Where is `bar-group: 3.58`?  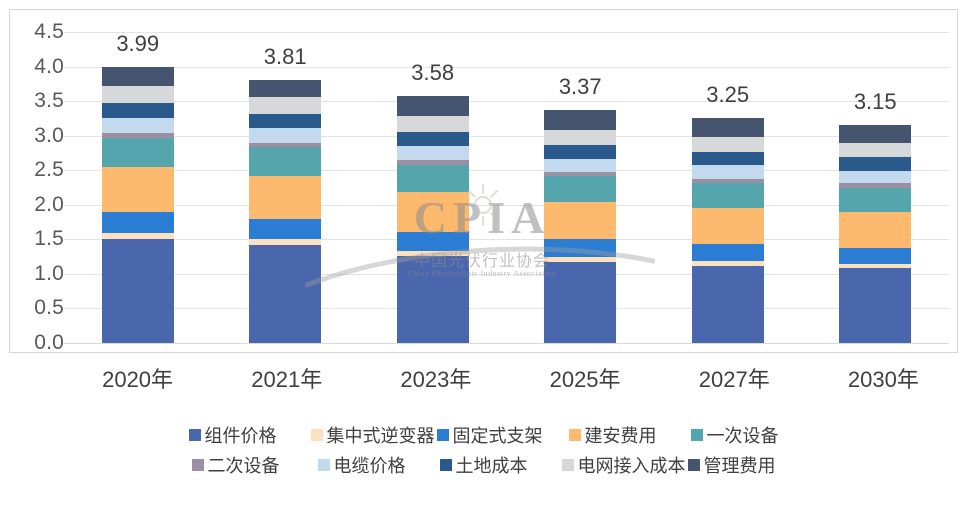
bar-group: 3.58 is located at coordinates (432, 182).